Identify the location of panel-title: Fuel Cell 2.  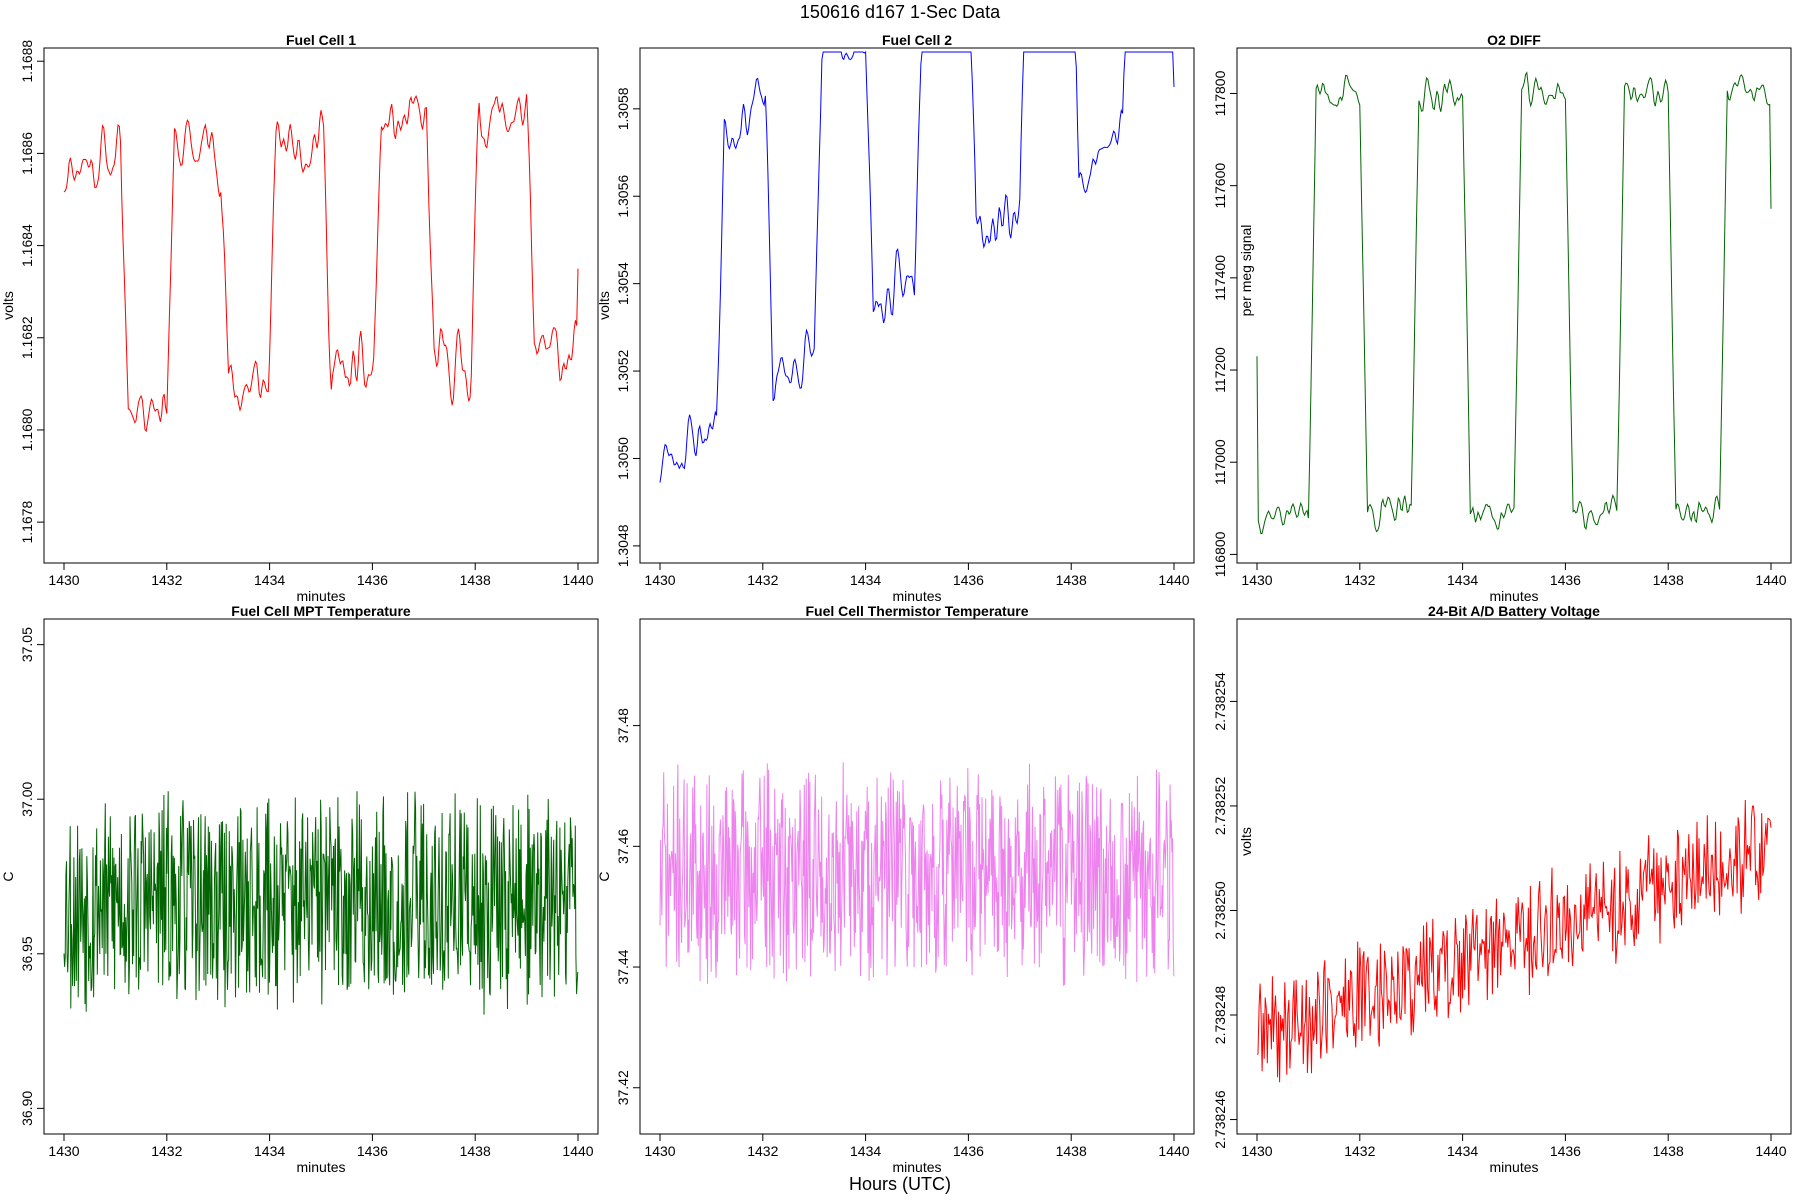
(917, 40).